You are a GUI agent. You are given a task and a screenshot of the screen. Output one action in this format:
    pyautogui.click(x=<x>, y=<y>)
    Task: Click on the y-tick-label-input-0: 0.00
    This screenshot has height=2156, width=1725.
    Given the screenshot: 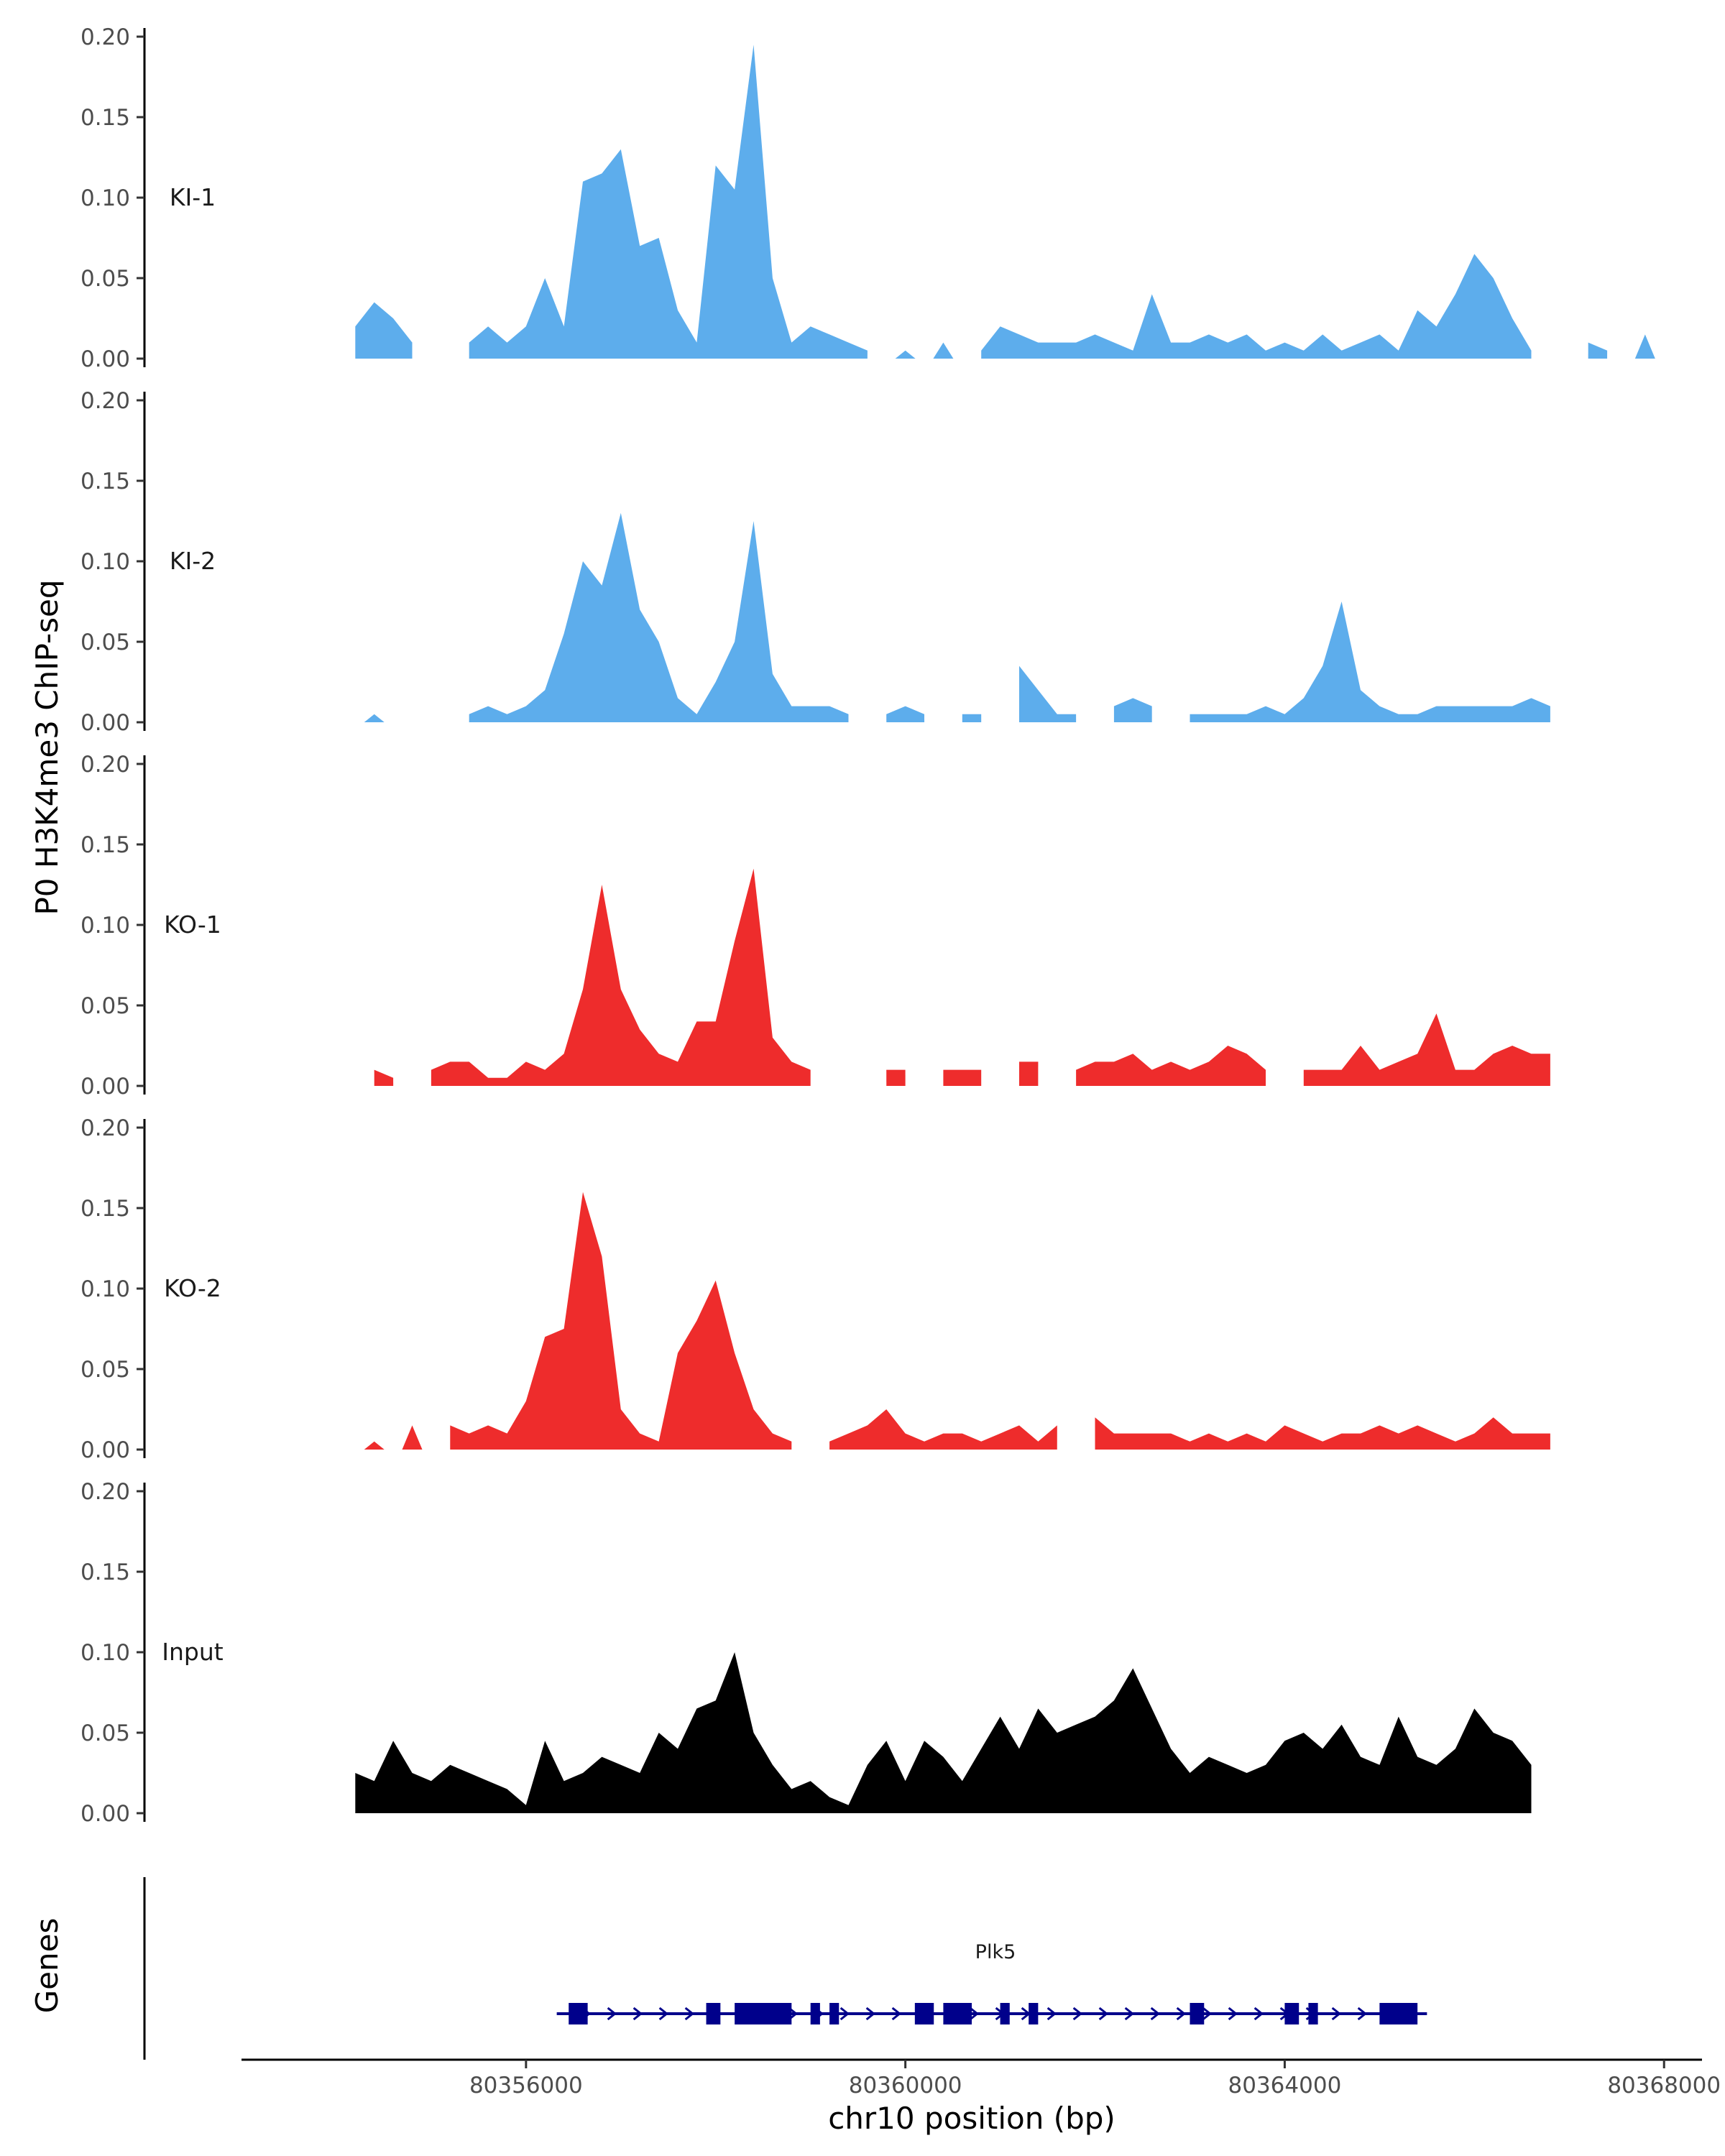 What is the action you would take?
    pyautogui.click(x=105, y=1814)
    